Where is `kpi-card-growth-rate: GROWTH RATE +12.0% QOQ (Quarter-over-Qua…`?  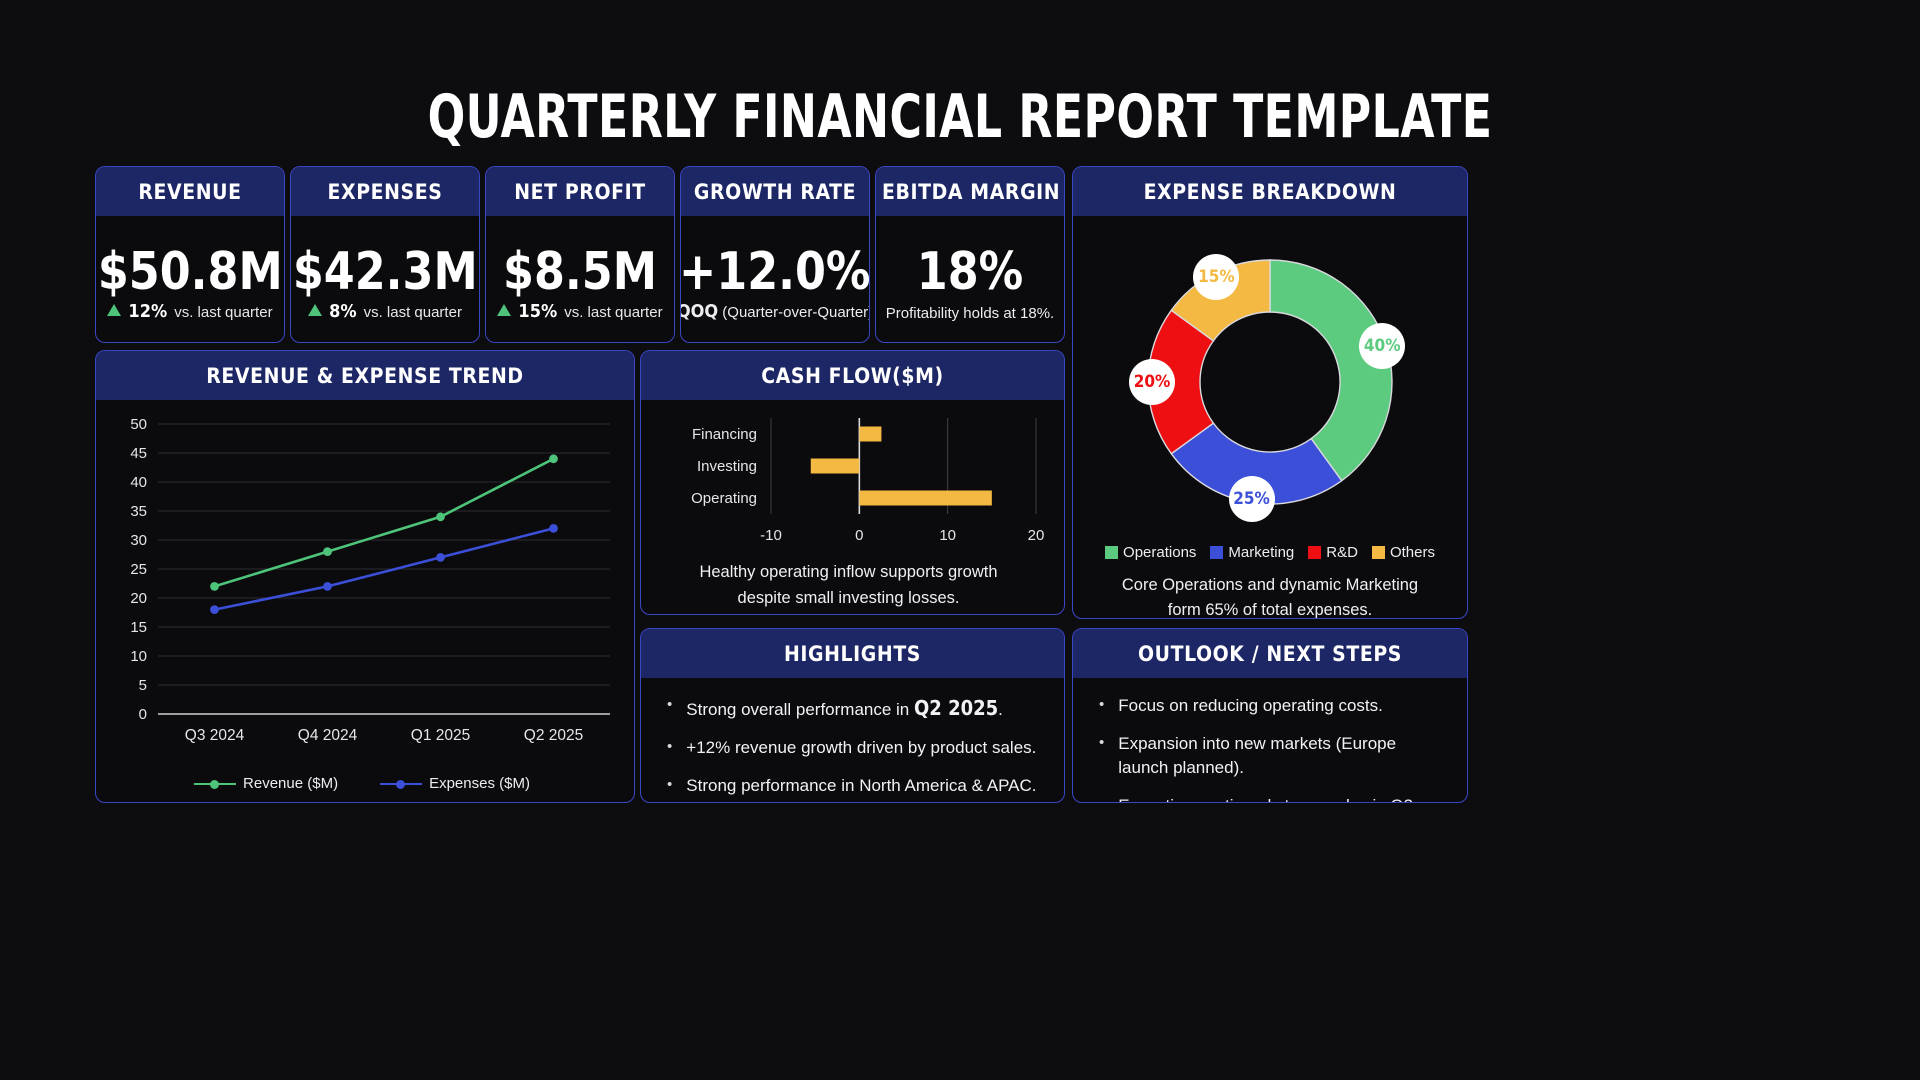
kpi-card-growth-rate: GROWTH RATE +12.0% QOQ (Quarter-over-Qua… is located at coordinates (775, 254).